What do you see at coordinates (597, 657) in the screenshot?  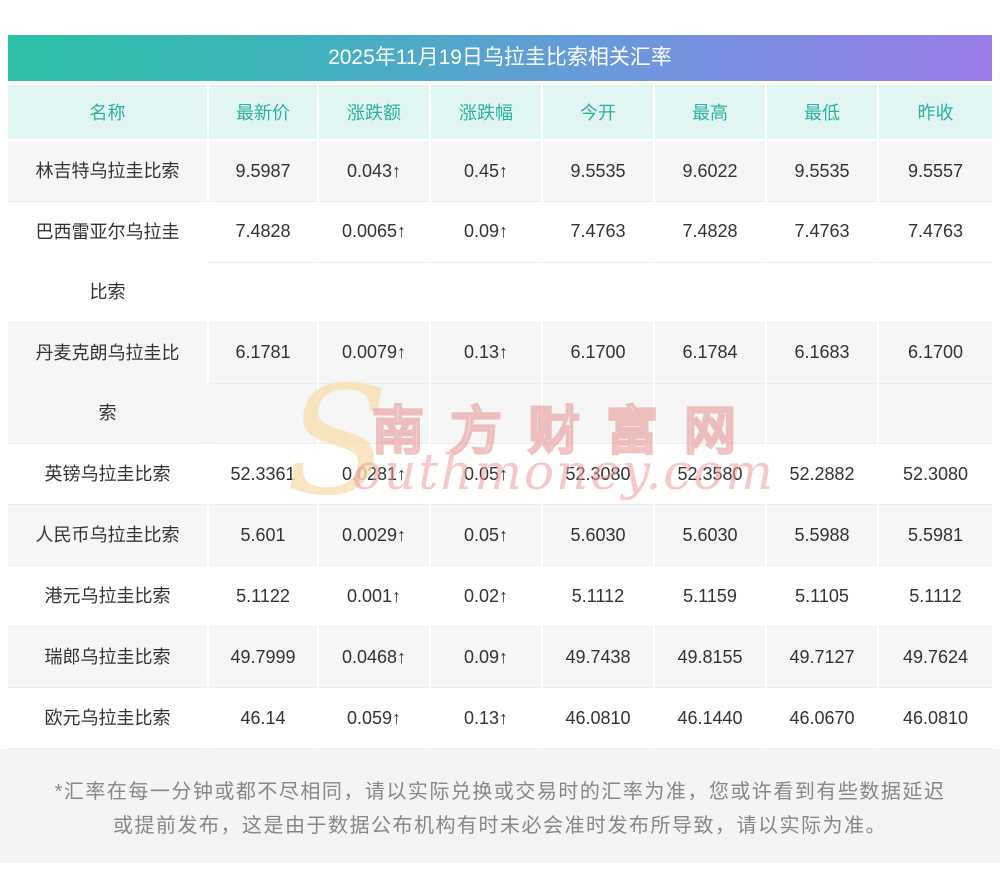 I see `cell-open: 49.7438` at bounding box center [597, 657].